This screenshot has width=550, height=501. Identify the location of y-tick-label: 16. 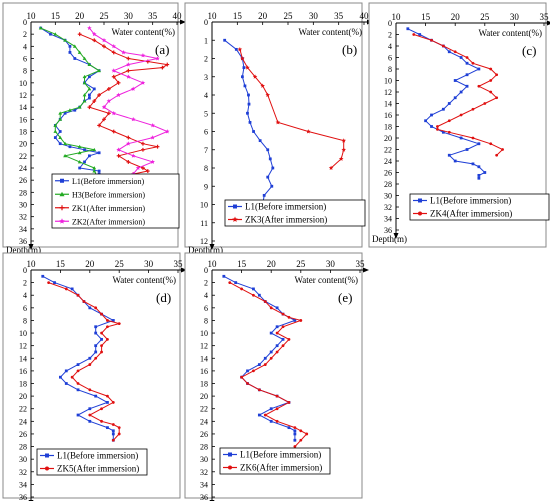
(388, 115).